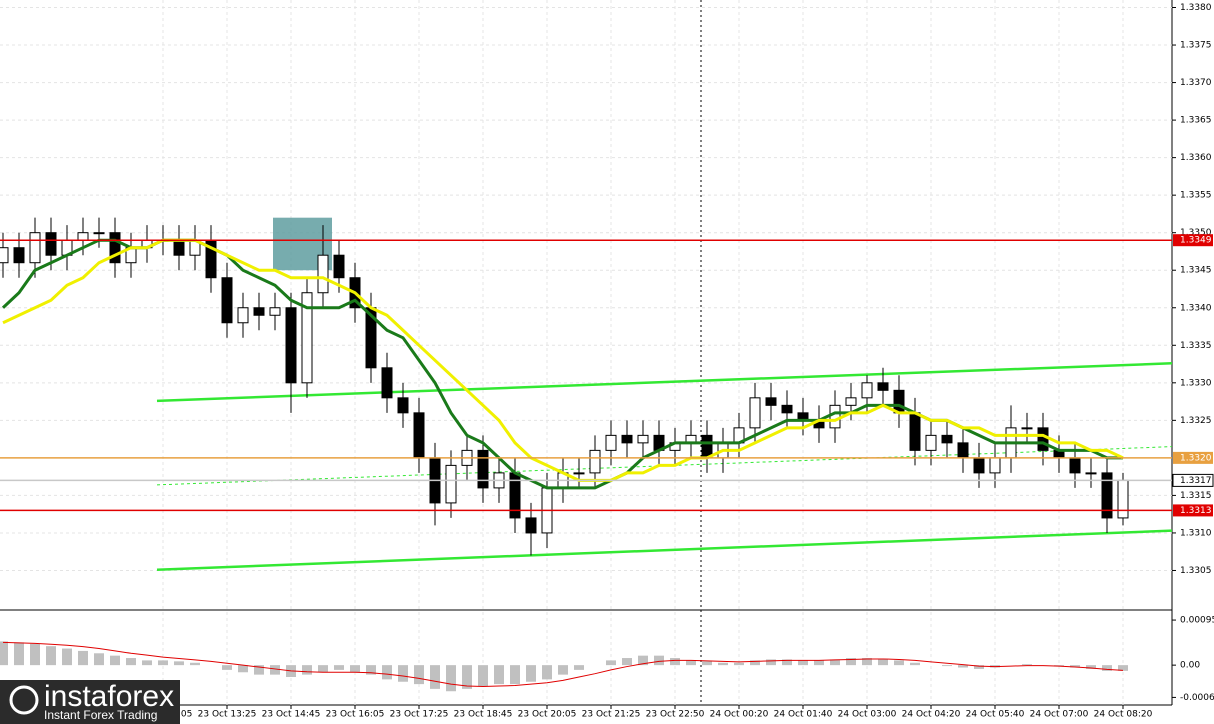 The image size is (1214, 724). Describe the element at coordinates (483, 715) in the screenshot. I see `x-tick-label: 23 Oct 18:45` at that location.